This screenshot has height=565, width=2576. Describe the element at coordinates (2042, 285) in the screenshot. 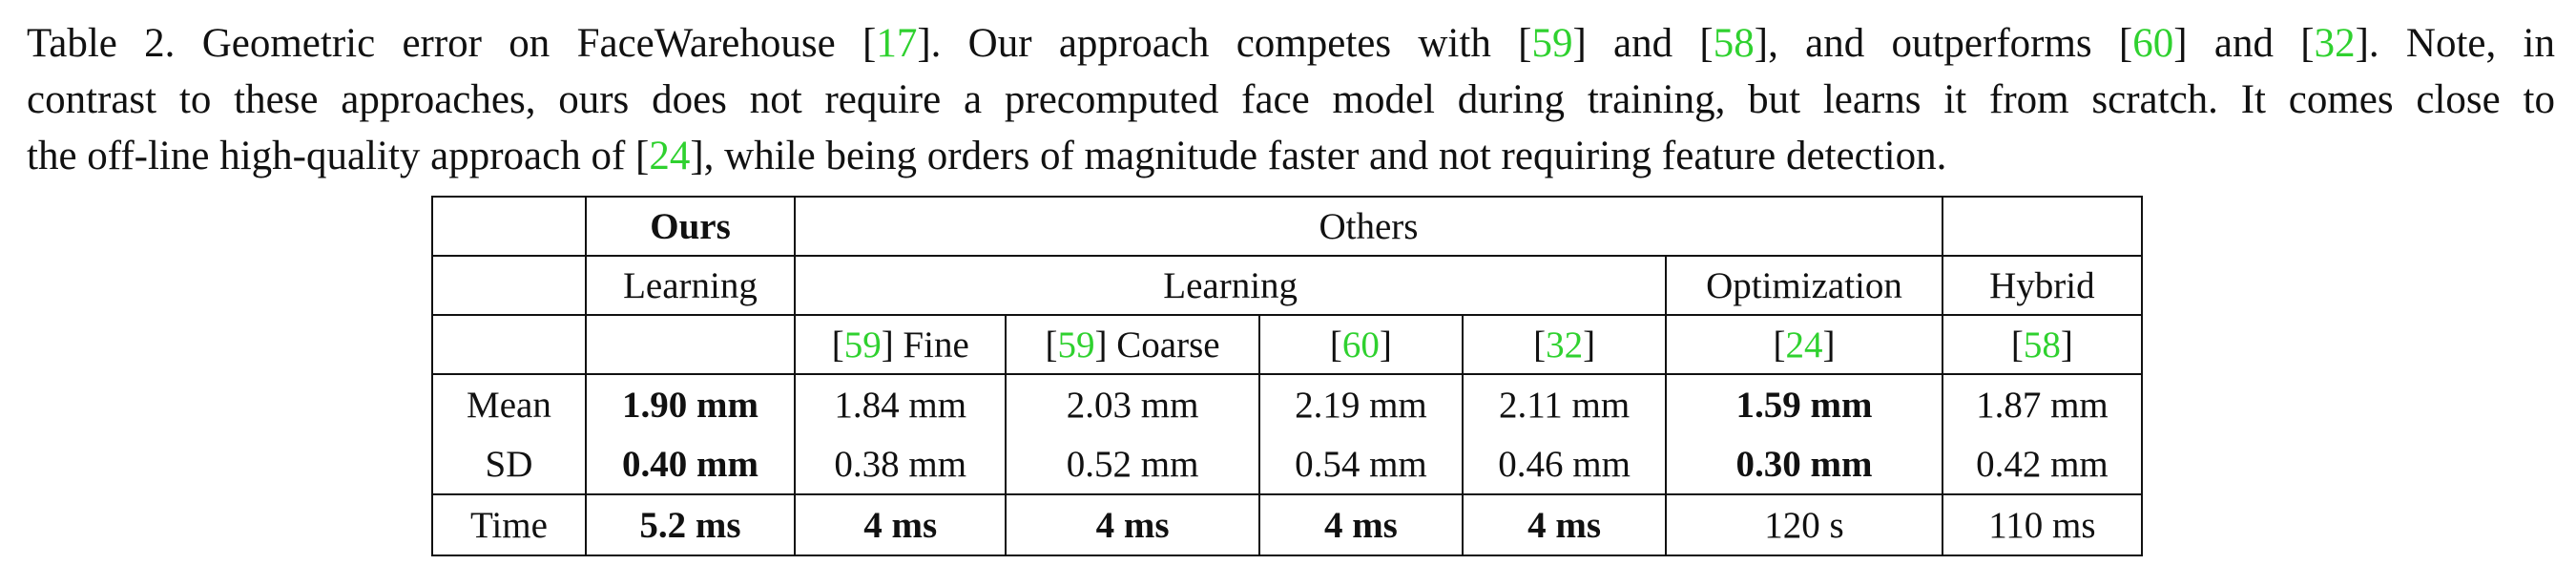

I see `hybrid-header: Hybrid` at that location.